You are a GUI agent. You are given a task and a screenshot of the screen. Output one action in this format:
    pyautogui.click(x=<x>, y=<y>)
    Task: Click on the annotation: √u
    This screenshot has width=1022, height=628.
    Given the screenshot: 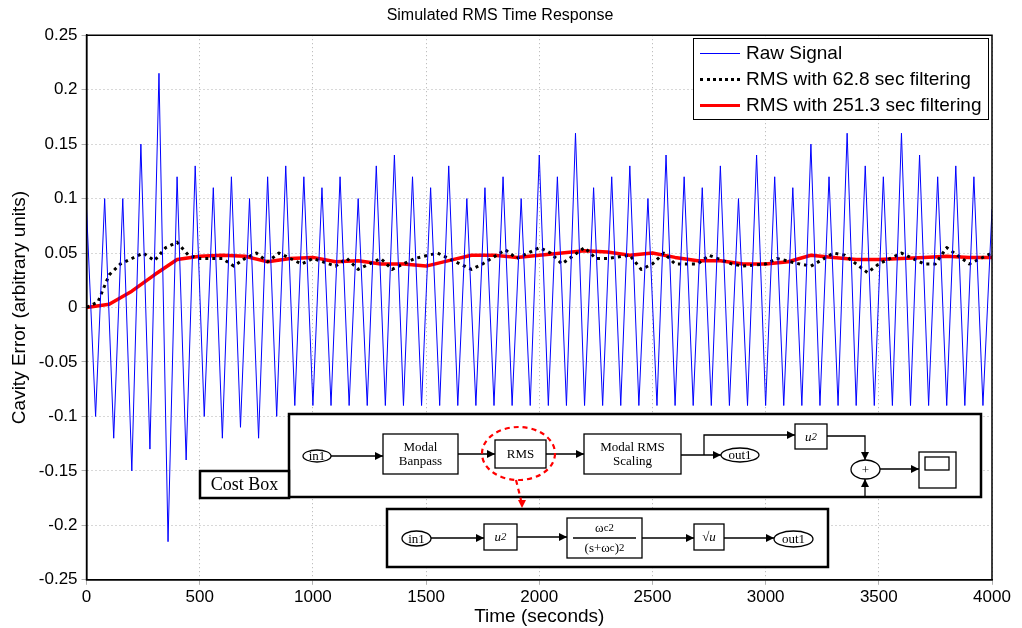 What is the action you would take?
    pyautogui.click(x=709, y=537)
    